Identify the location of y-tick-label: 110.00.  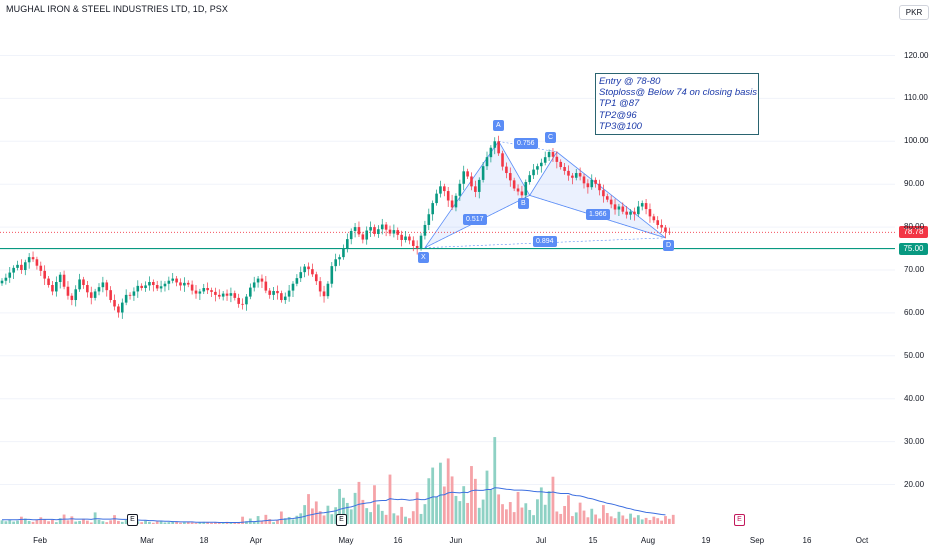
(916, 98).